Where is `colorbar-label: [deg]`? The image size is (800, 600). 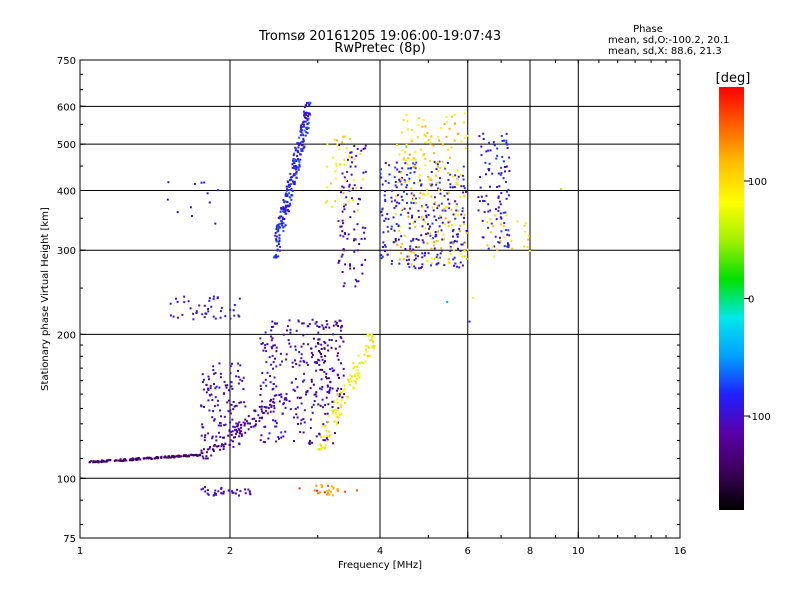
colorbar-label: [deg] is located at coordinates (733, 78).